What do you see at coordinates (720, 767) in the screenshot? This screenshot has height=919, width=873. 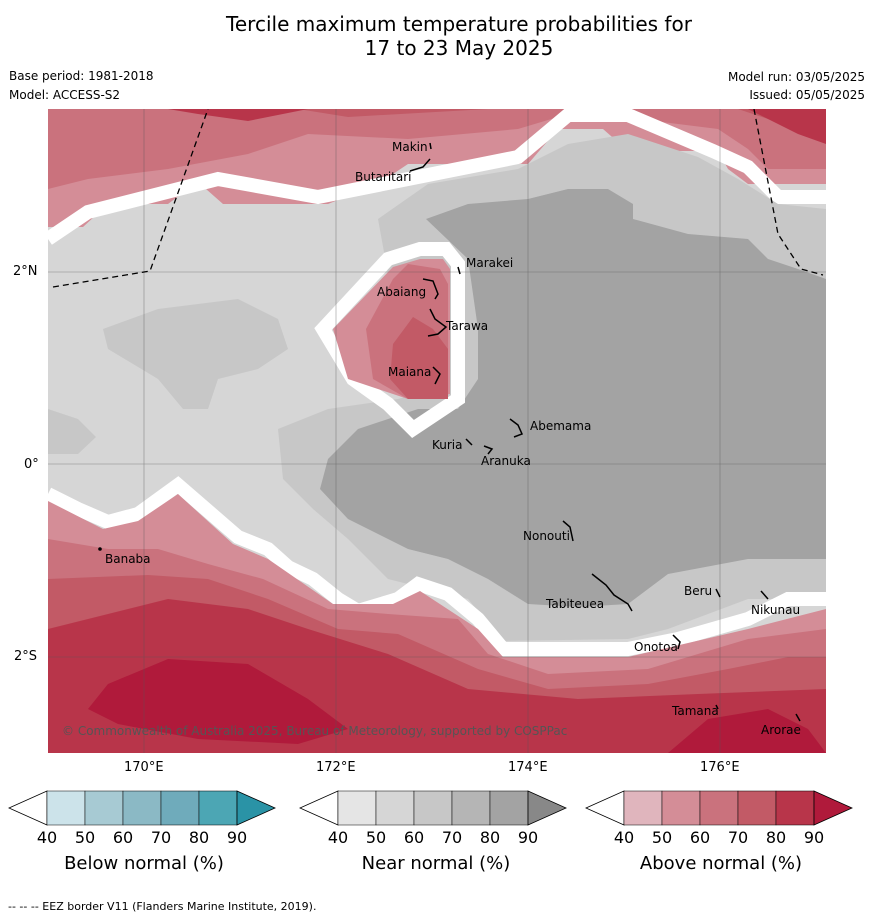 I see `lon-label-176e: 176°E` at bounding box center [720, 767].